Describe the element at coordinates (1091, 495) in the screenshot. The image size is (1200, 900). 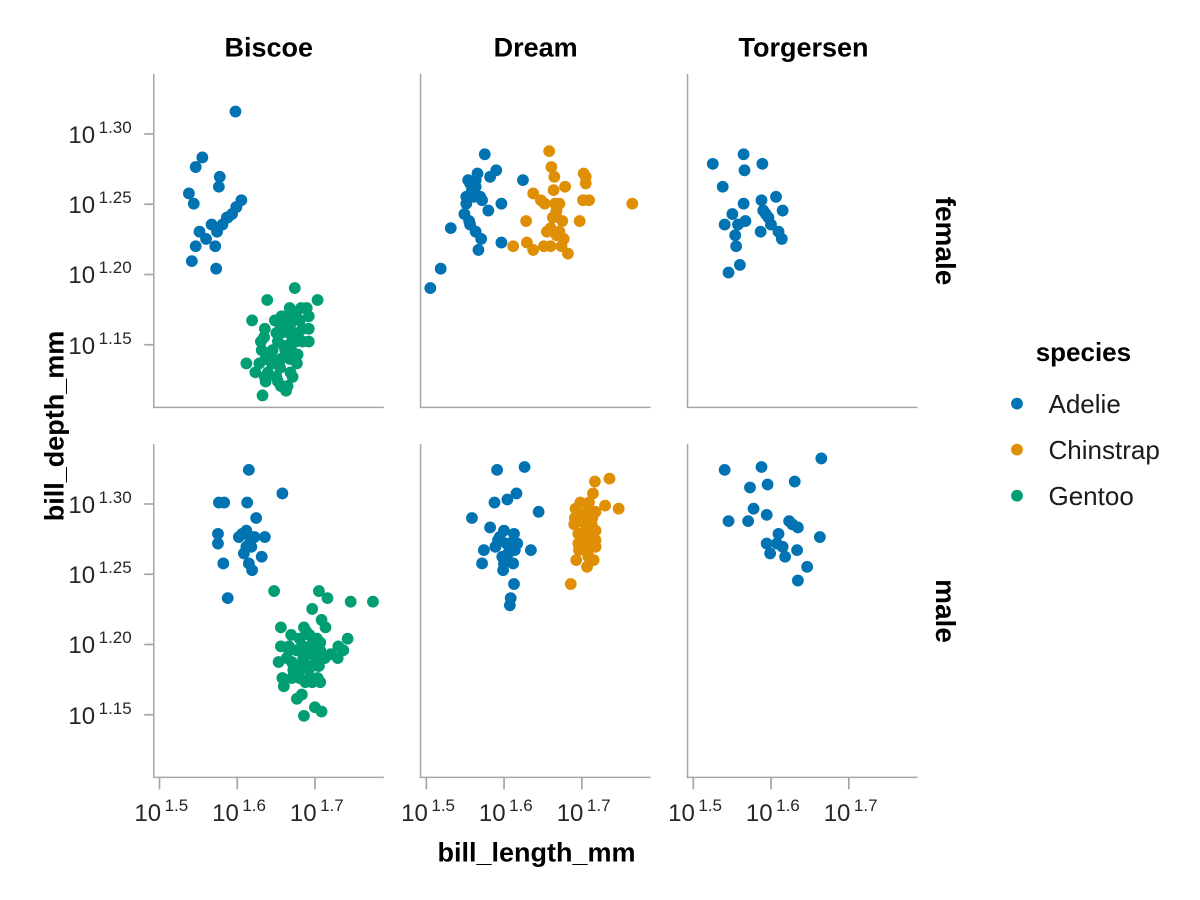
I see `legend-label-gentoo: Gentoo` at that location.